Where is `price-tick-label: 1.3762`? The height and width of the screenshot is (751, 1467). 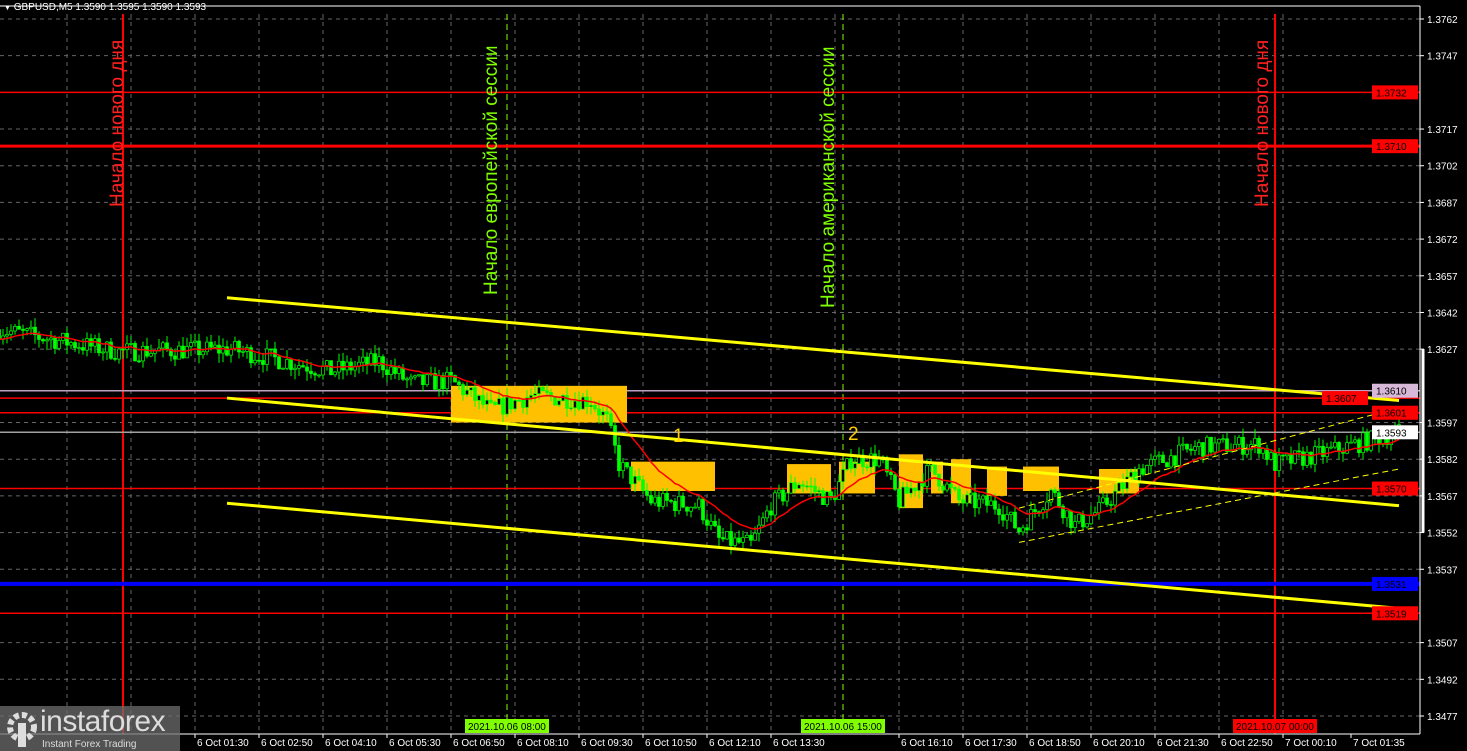
price-tick-label: 1.3762 is located at coordinates (1442, 20).